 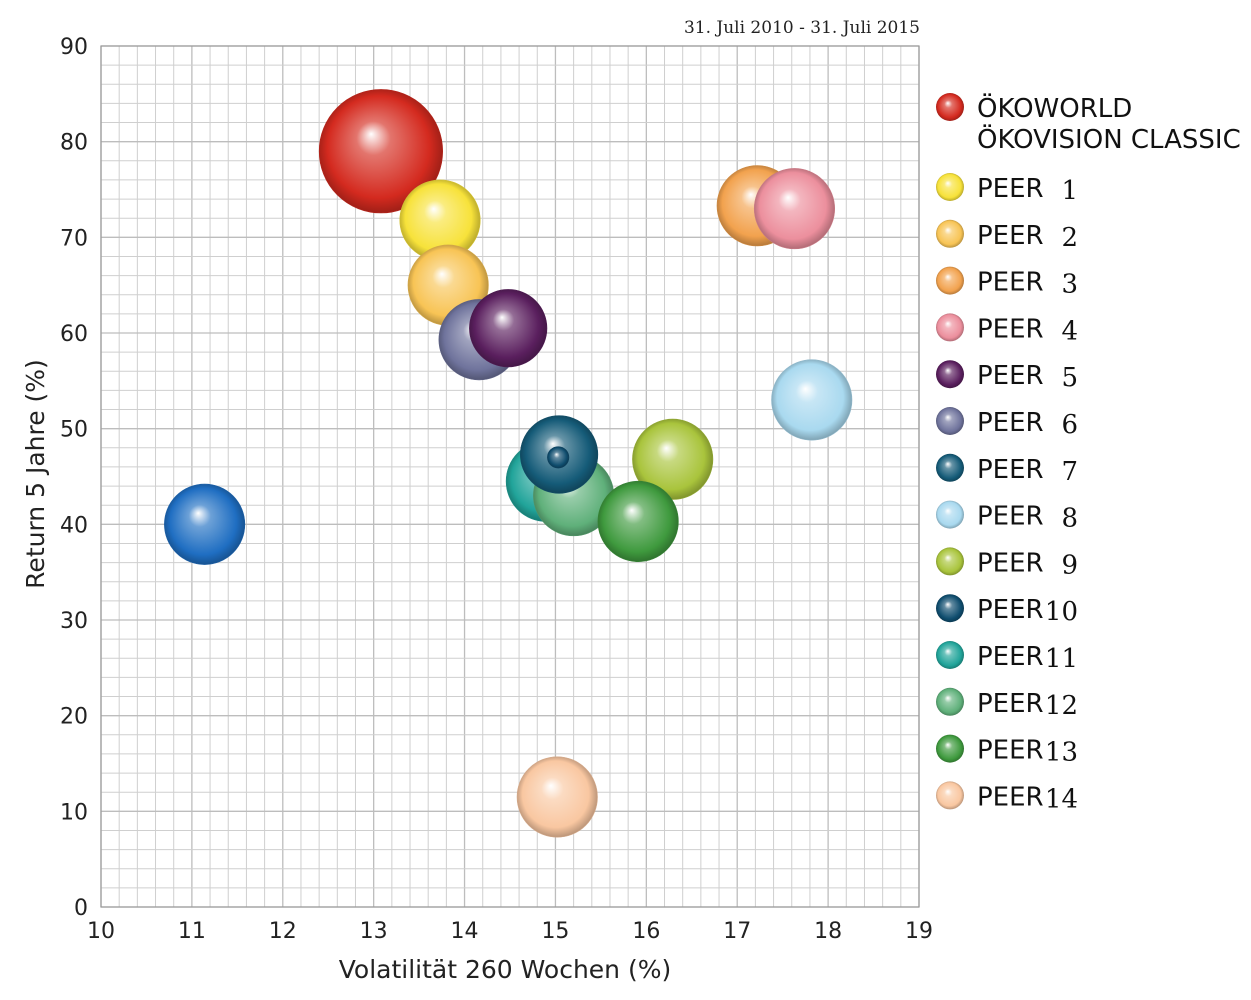 What do you see at coordinates (74, 621) in the screenshot?
I see `y-tick-label: 30` at bounding box center [74, 621].